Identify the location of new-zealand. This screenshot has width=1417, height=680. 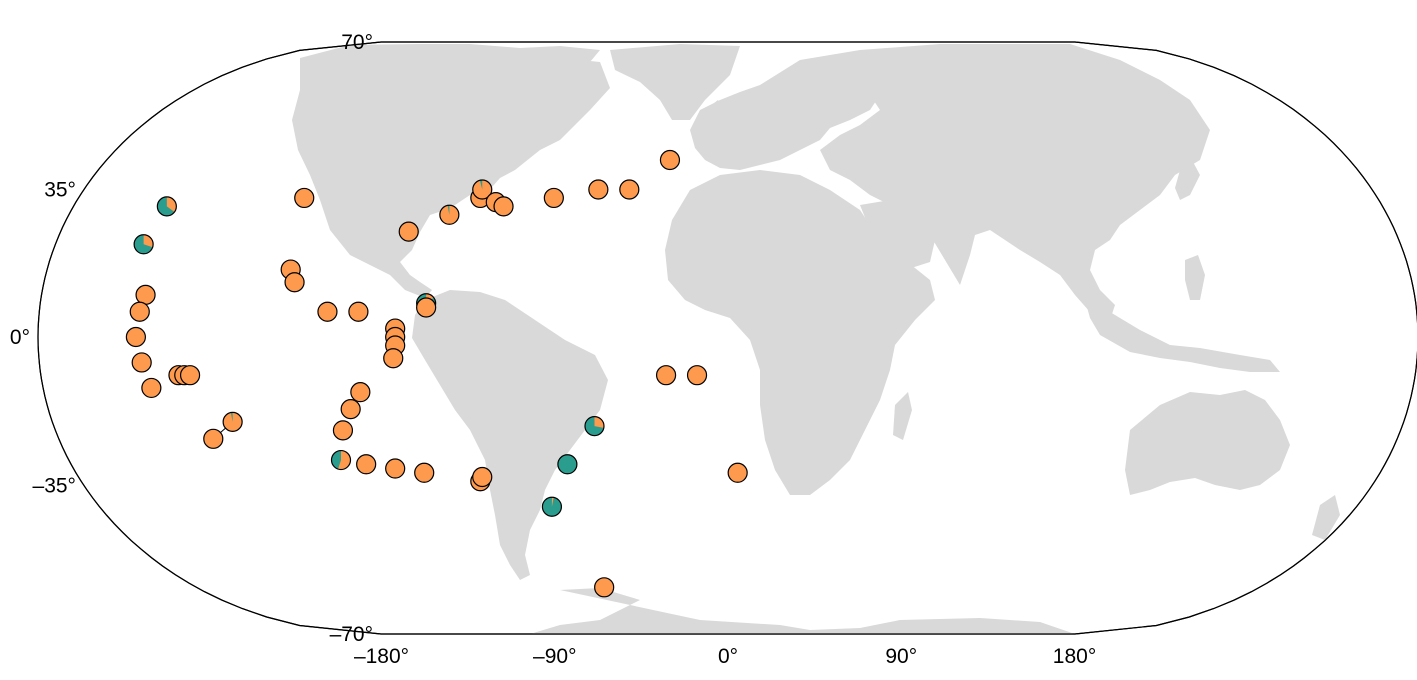
(1326, 517).